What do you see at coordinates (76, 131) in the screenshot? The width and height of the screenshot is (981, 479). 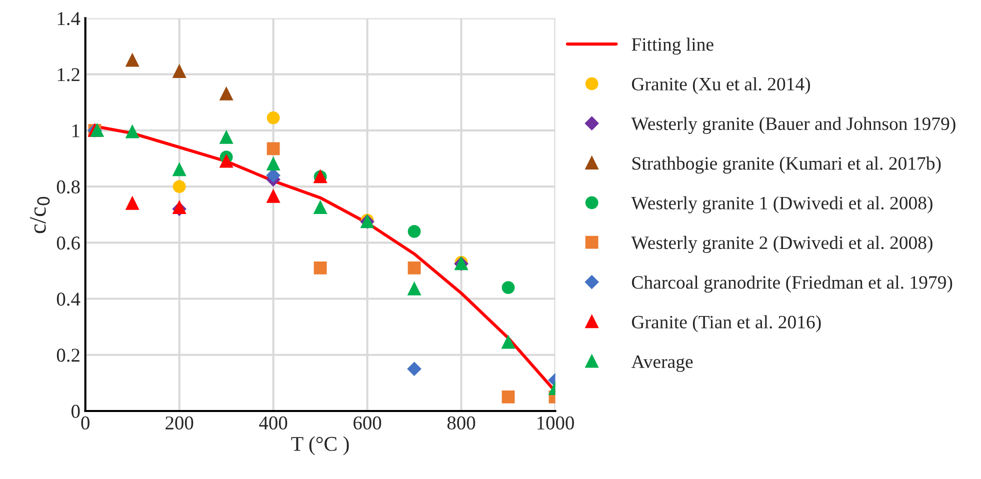 I see `y-tick-label: 1` at bounding box center [76, 131].